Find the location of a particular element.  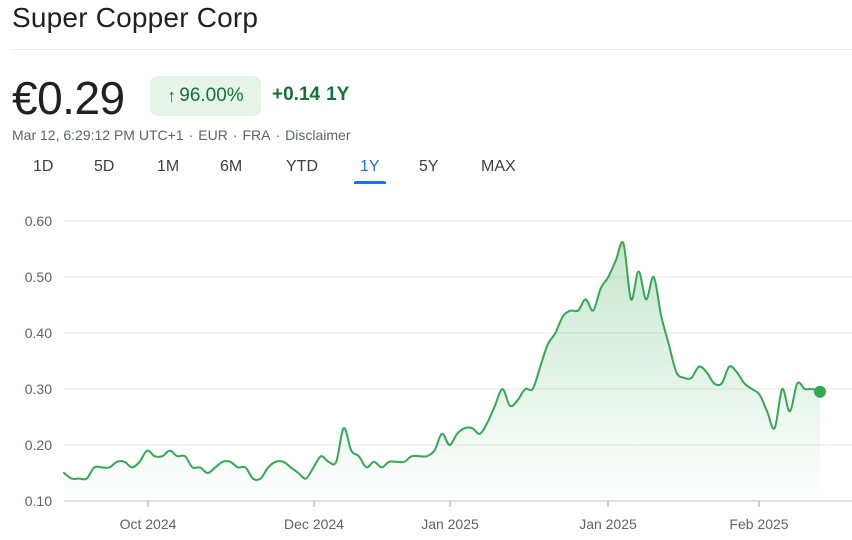

y-axis: 0.60 0.50 0.40 0.30 0.20 0.10 is located at coordinates (38, 361).